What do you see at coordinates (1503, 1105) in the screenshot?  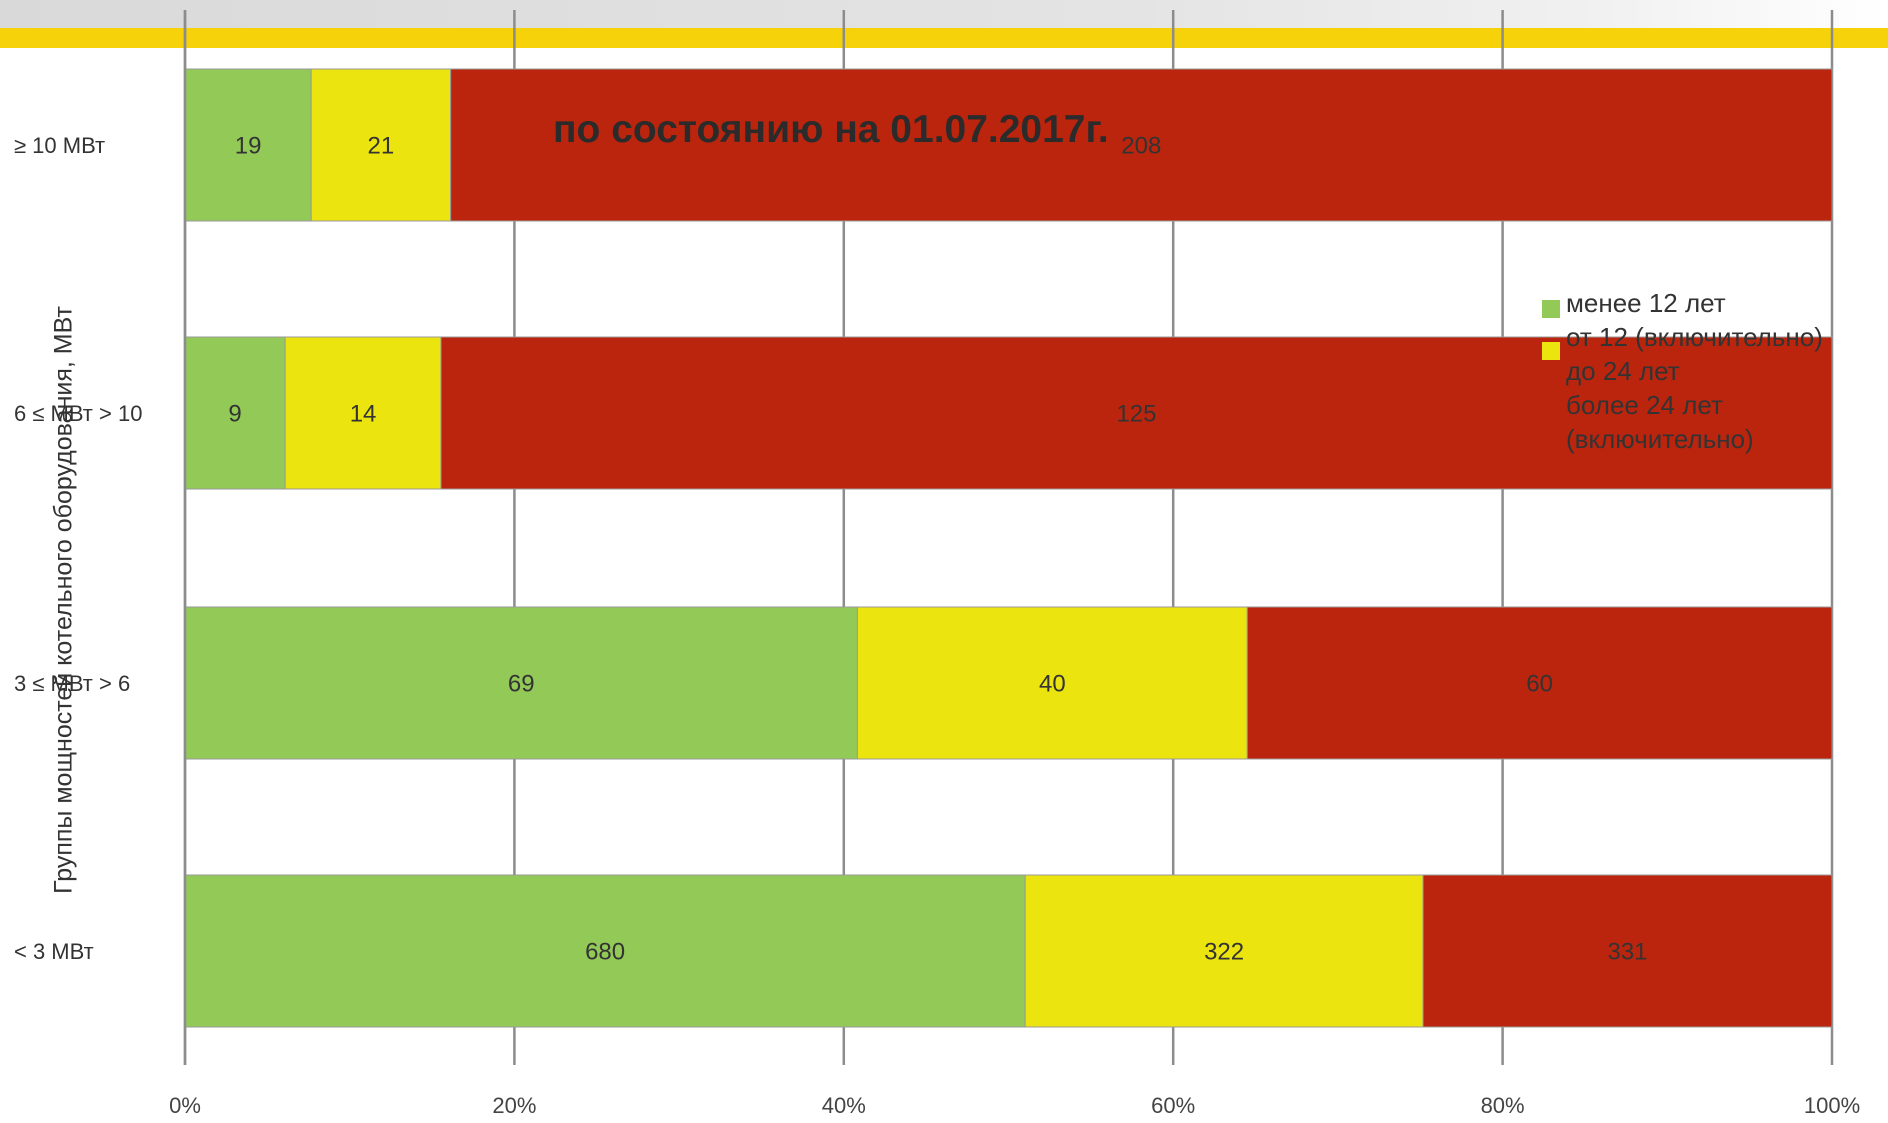 I see `x-tick-label: 80%` at bounding box center [1503, 1105].